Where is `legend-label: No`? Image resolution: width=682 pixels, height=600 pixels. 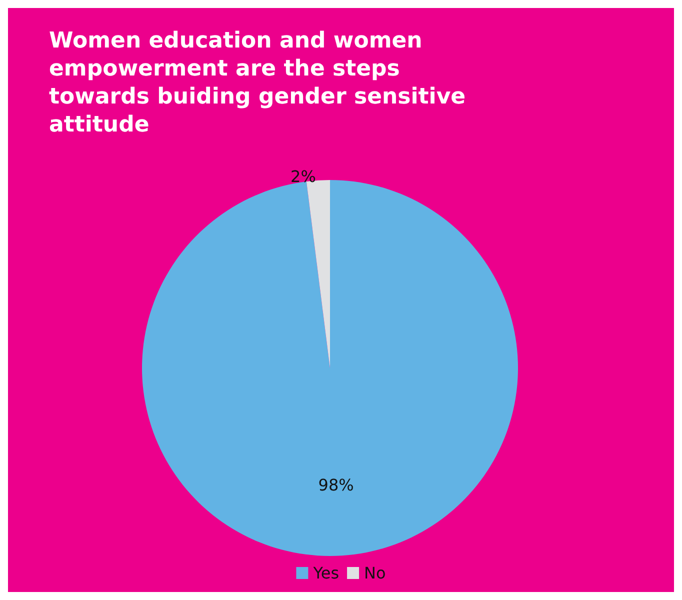 legend-label: No is located at coordinates (375, 573).